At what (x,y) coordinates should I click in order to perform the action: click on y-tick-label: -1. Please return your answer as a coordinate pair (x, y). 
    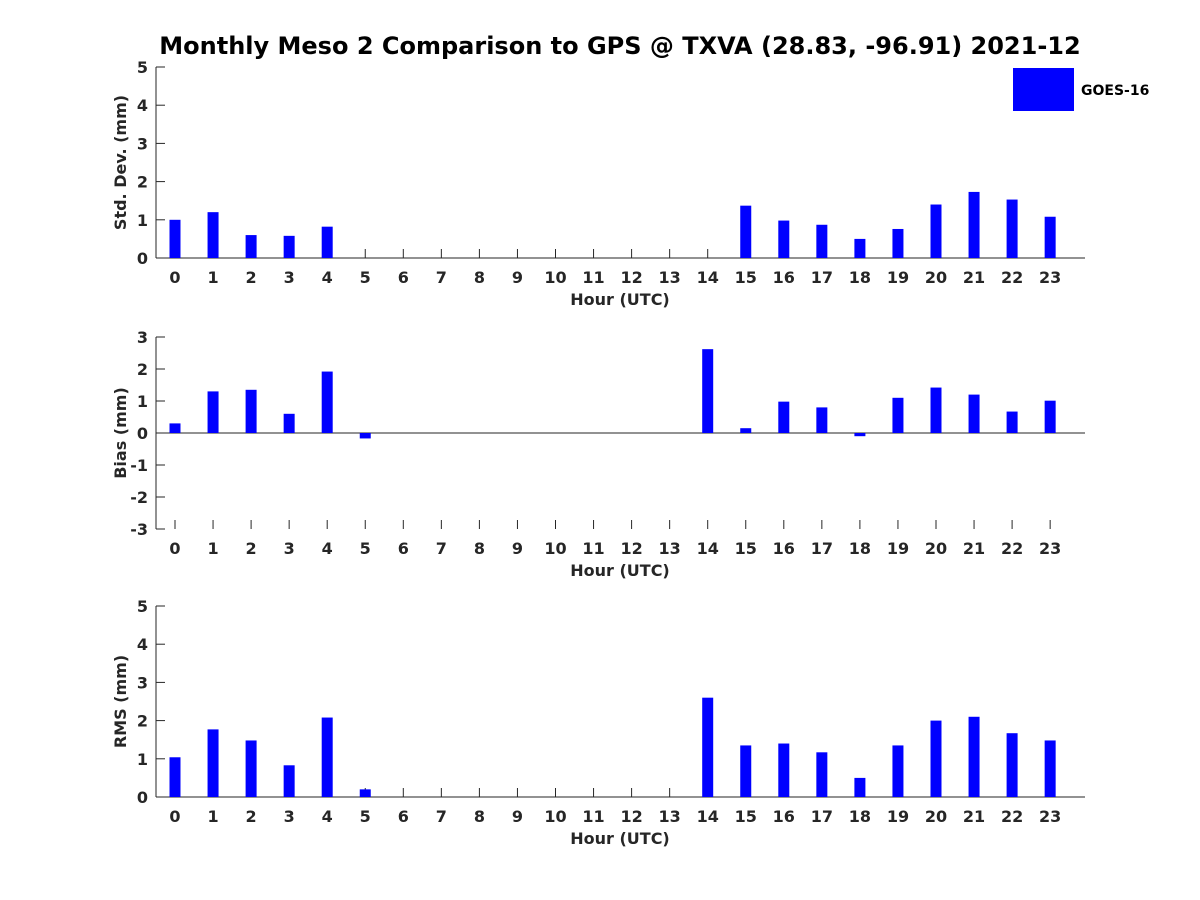
    Looking at the image, I should click on (139, 465).